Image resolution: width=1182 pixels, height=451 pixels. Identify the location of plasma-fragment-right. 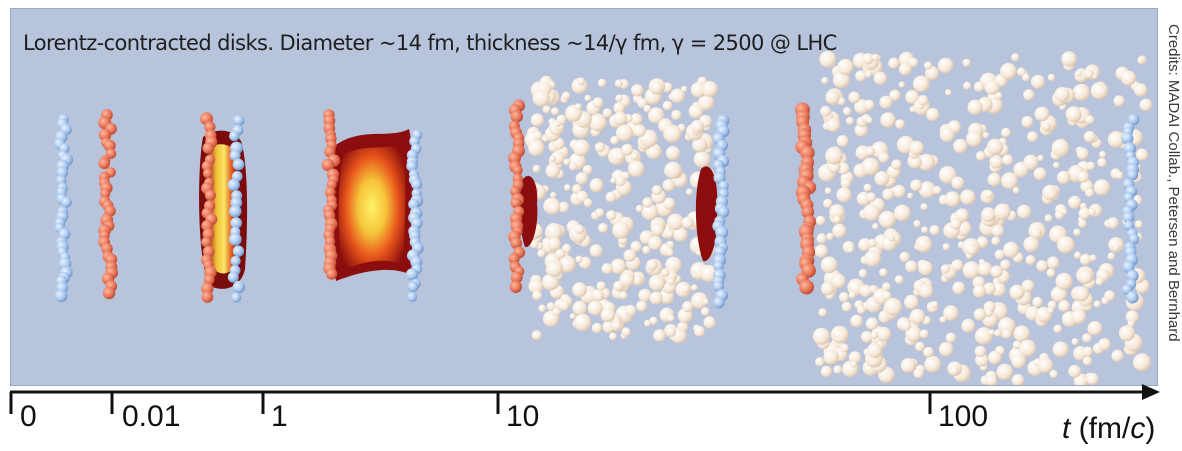
(706, 214).